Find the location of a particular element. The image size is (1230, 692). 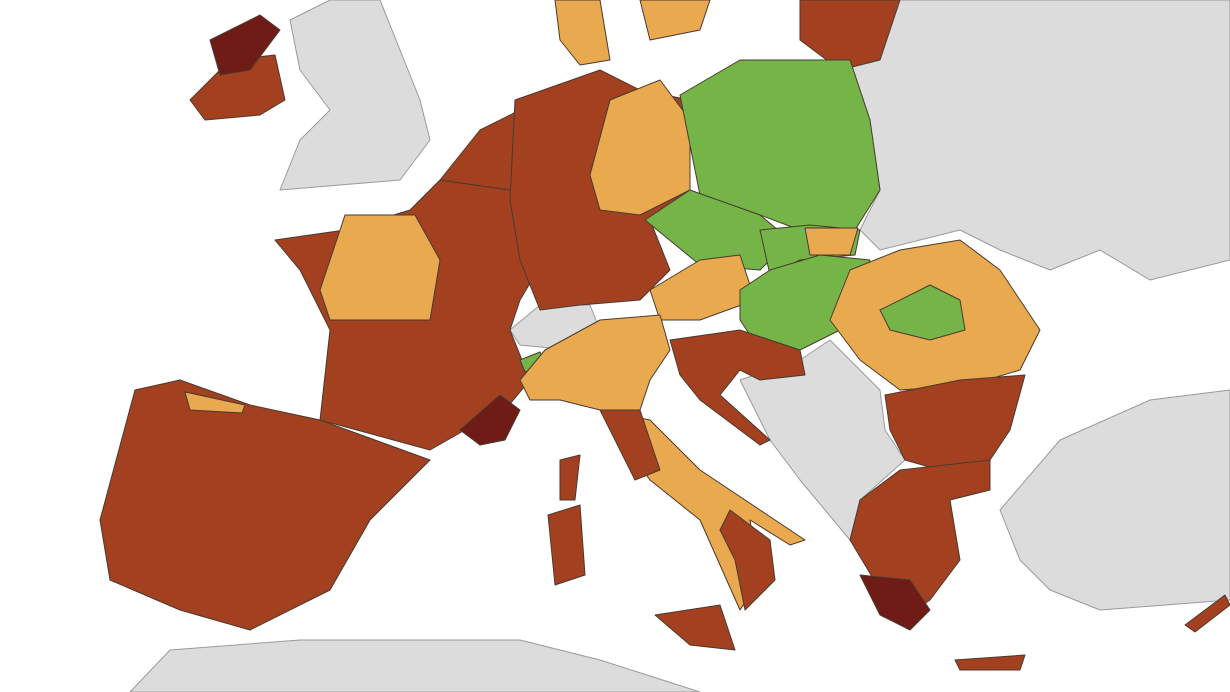

cyprus is located at coordinates (1207, 613).